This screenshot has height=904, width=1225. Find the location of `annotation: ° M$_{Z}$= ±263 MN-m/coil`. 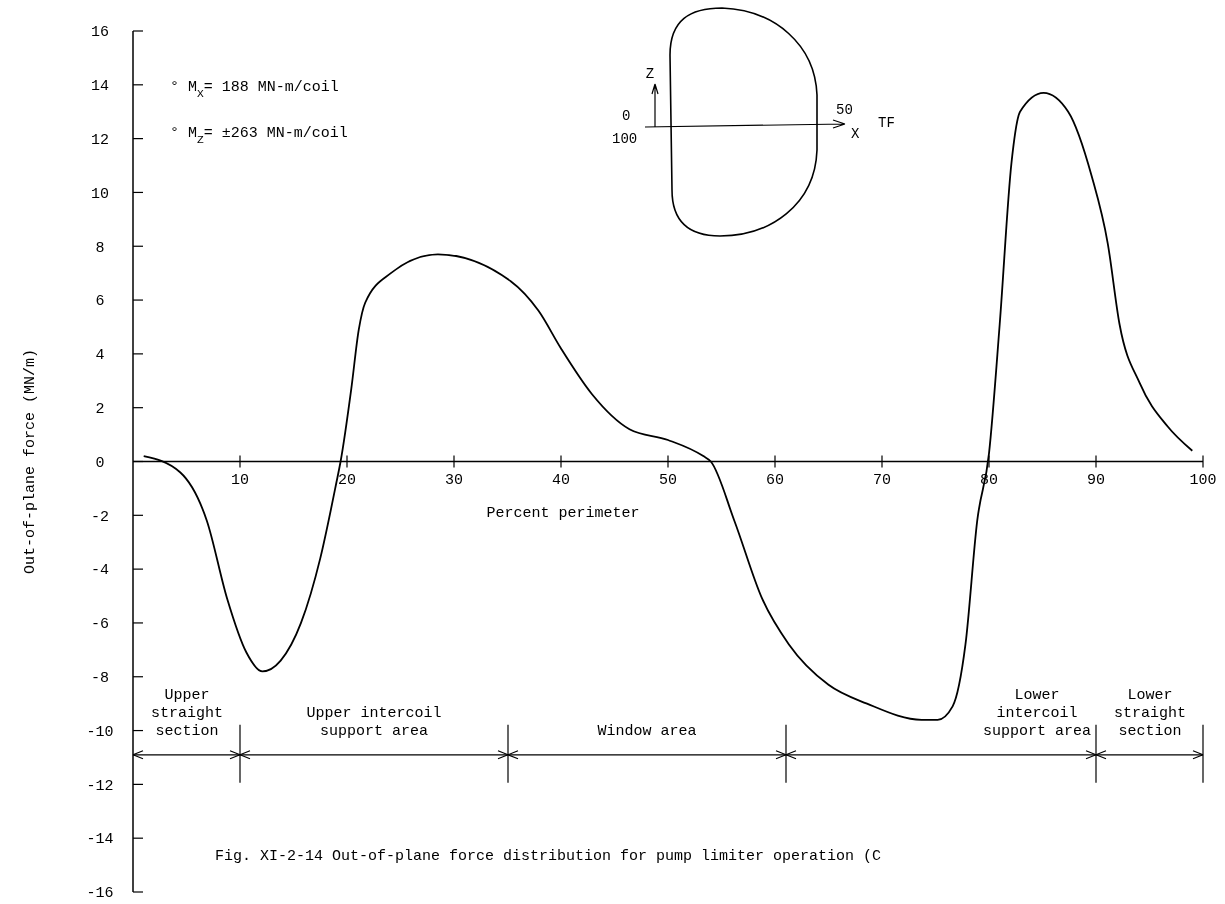

annotation: ° M$_{Z}$= ±263 MN-m/coil is located at coordinates (259, 135).